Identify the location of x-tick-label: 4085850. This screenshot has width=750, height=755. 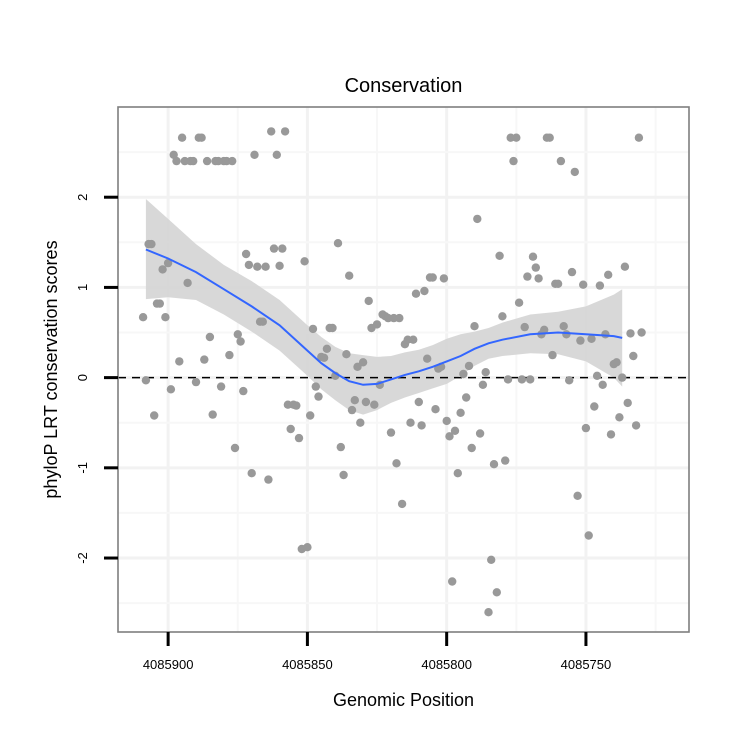
(307, 664).